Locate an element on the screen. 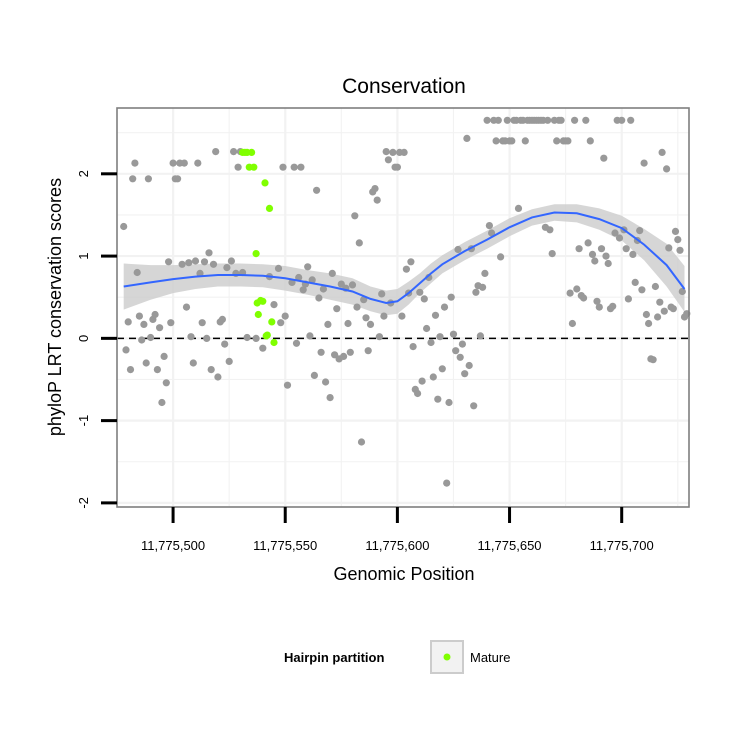 This screenshot has width=750, height=750. legend-title: Hairpin partition is located at coordinates (334, 657).